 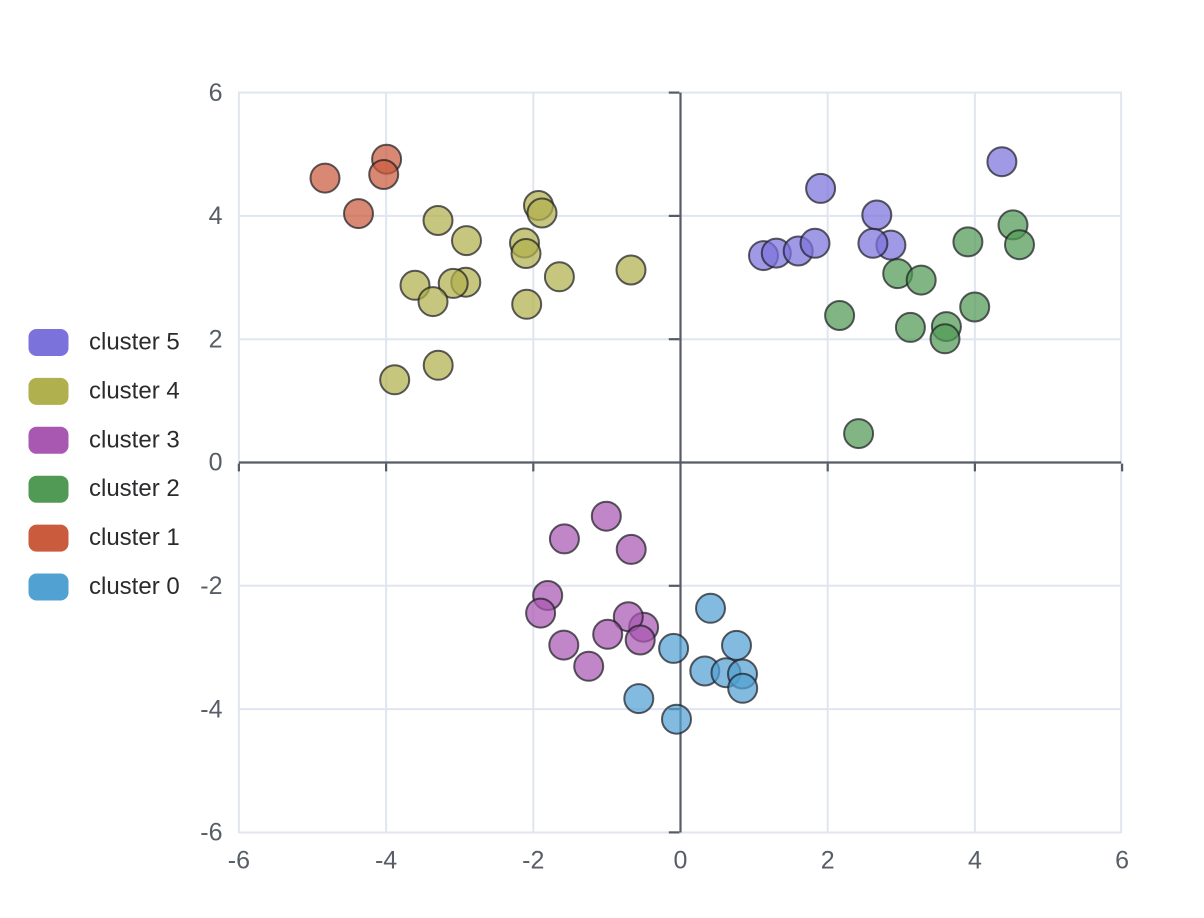 I want to click on svg-text: cluster 4, so click(x=134, y=390).